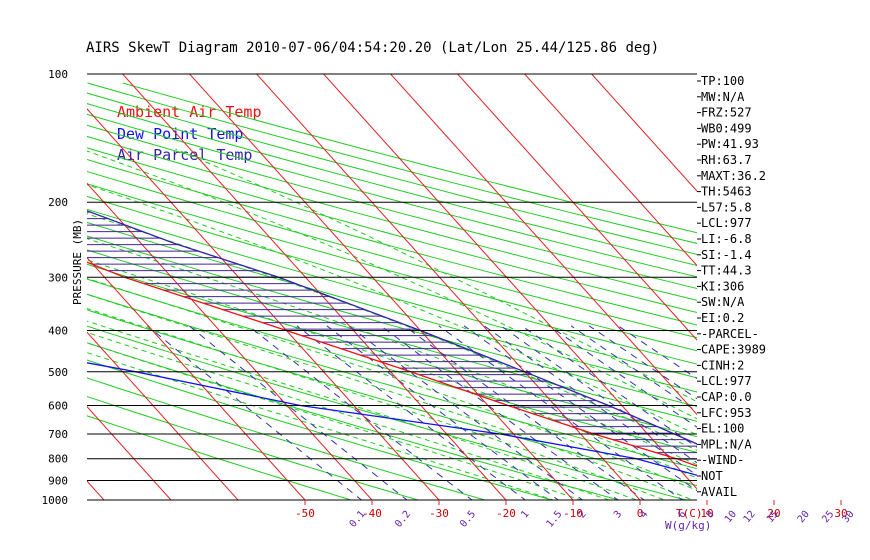 This screenshot has height=560, width=870. Describe the element at coordinates (840, 513) in the screenshot. I see `bottom-temp-tick-label: 30` at that location.